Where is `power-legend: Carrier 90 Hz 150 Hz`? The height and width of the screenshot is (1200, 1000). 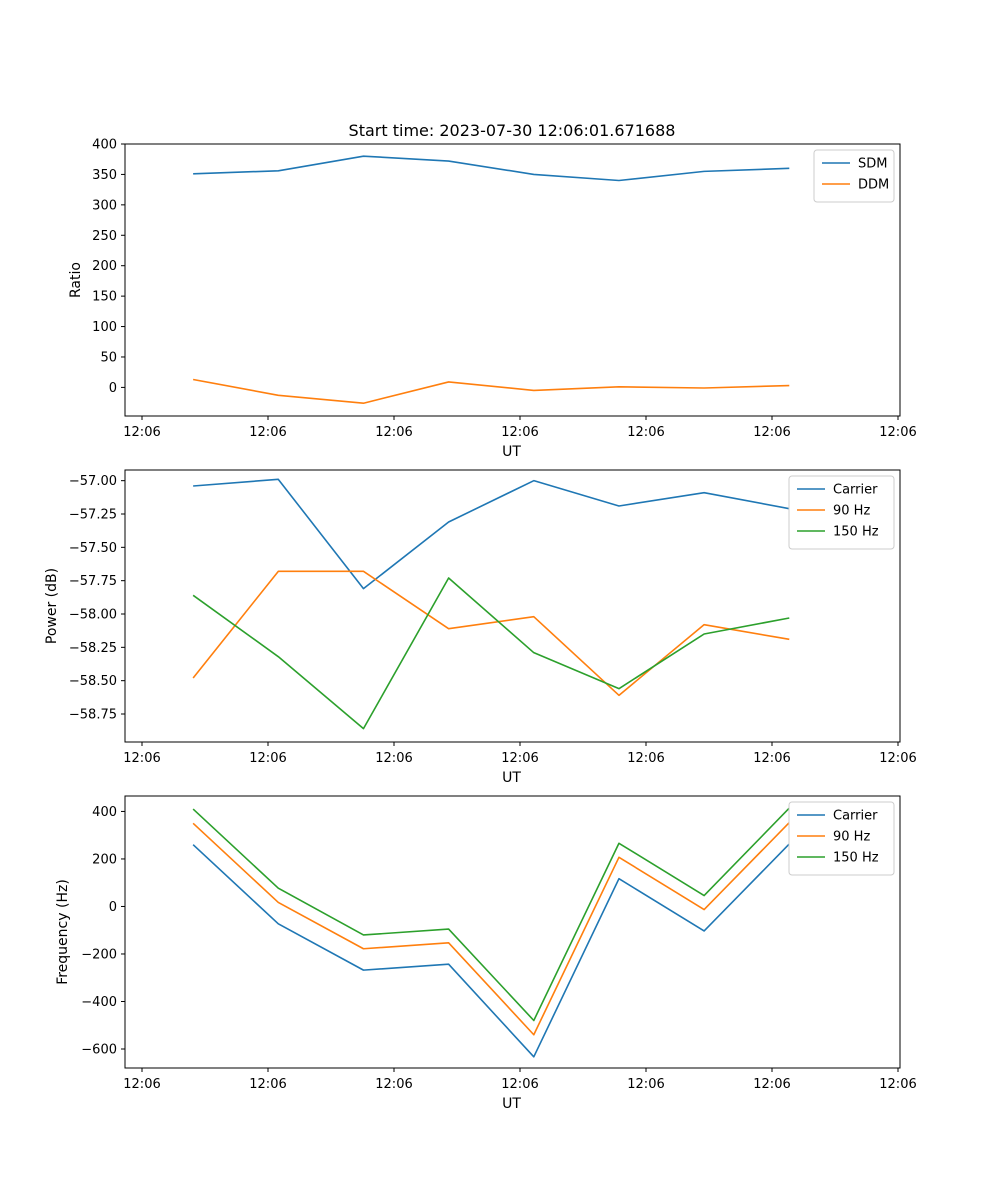 power-legend: Carrier 90 Hz 150 Hz is located at coordinates (841, 512).